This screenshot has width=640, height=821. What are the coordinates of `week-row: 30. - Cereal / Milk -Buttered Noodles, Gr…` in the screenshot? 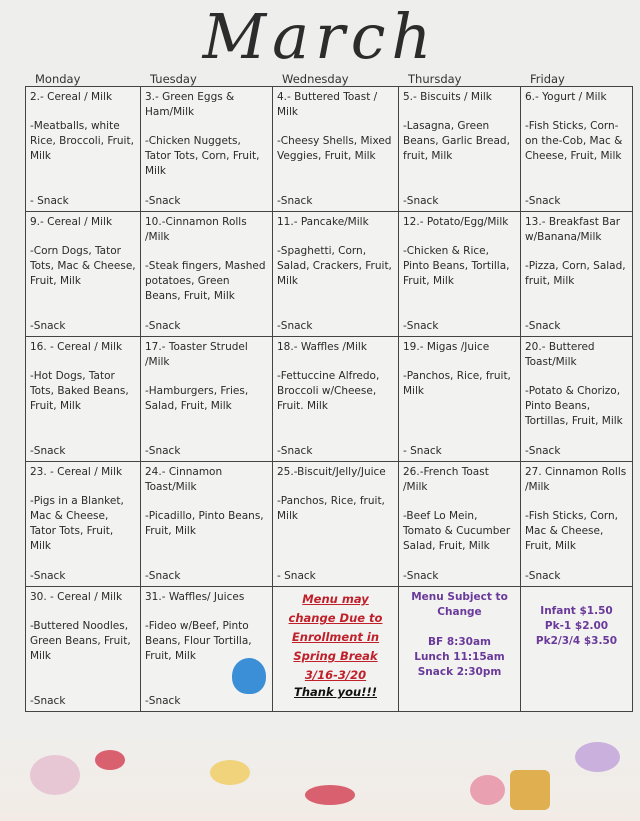 It's located at (329, 649).